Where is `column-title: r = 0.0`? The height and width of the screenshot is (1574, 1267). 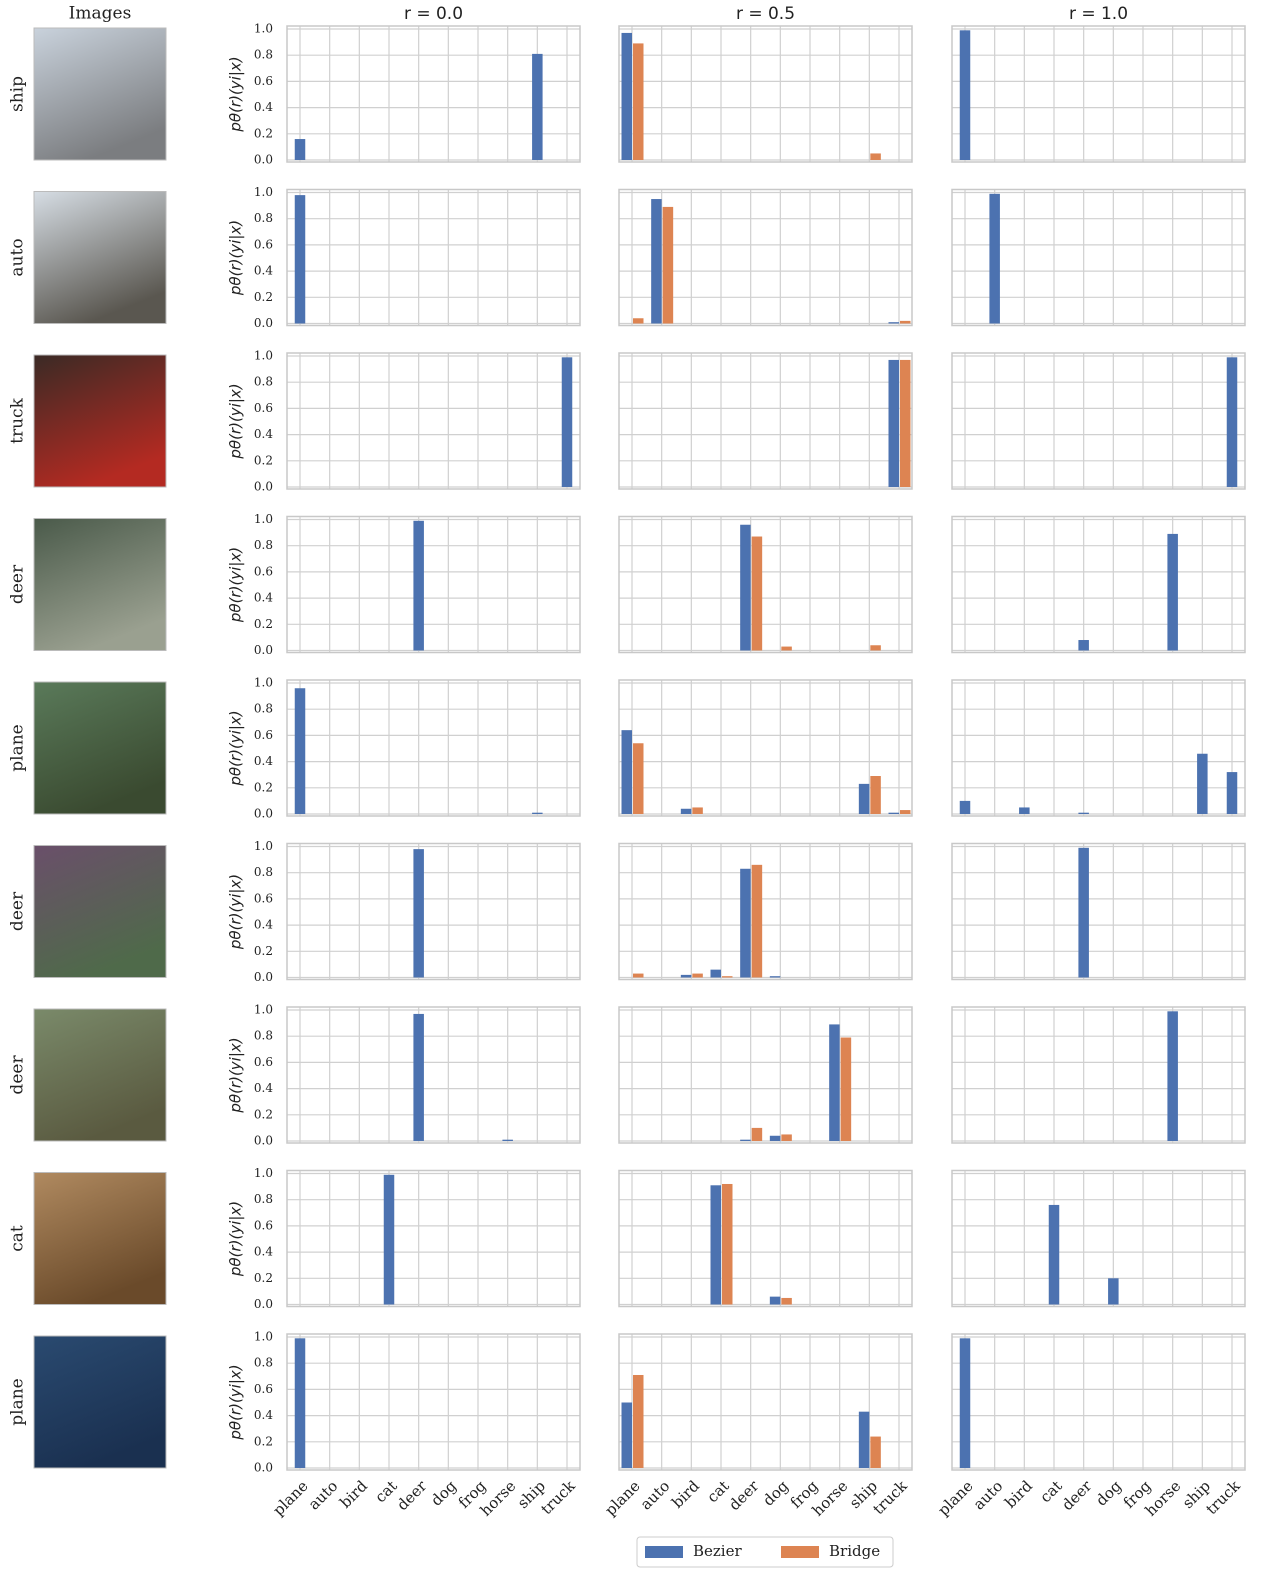
column-title: r = 0.0 is located at coordinates (433, 14).